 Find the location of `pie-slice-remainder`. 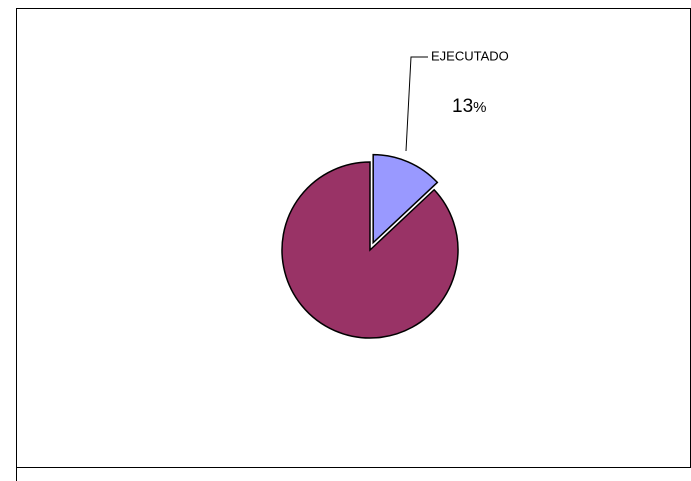

pie-slice-remainder is located at coordinates (370, 250).